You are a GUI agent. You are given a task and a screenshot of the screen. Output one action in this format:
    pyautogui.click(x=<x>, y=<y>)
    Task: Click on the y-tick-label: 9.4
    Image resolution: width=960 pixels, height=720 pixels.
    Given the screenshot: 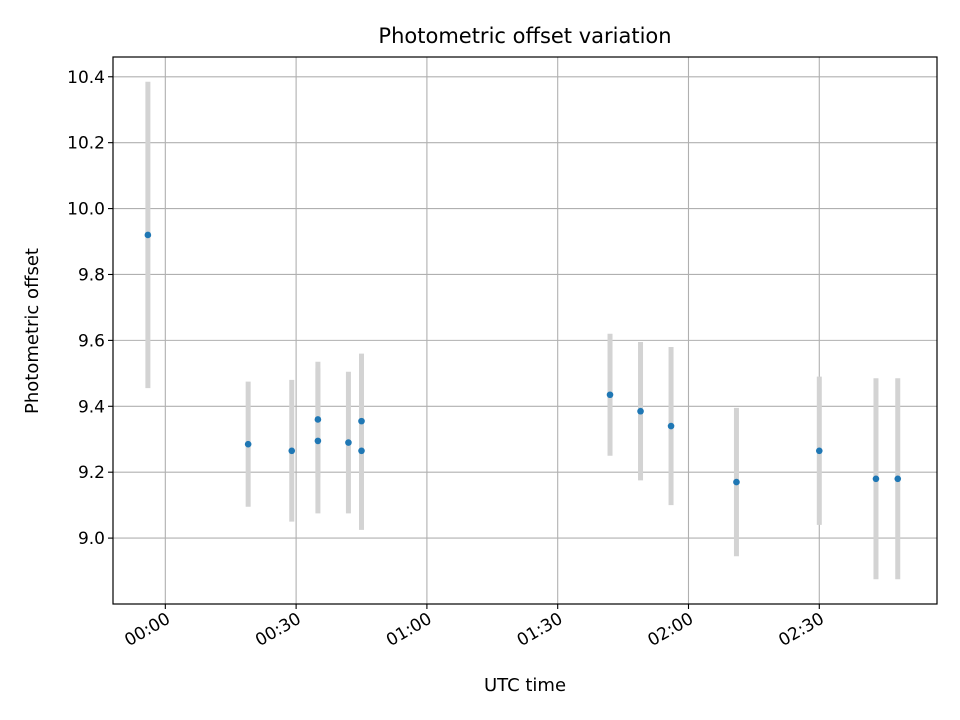 What is the action you would take?
    pyautogui.click(x=91, y=407)
    